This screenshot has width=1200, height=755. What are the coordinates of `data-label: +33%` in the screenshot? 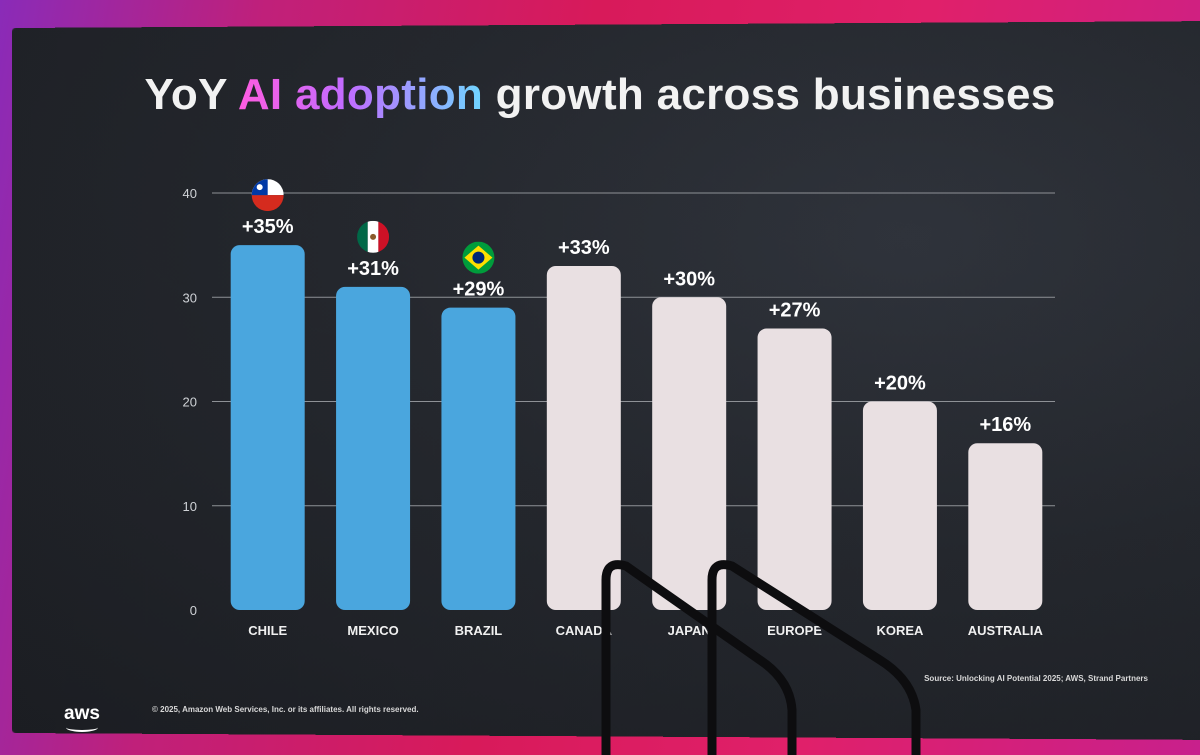 It's located at (584, 248).